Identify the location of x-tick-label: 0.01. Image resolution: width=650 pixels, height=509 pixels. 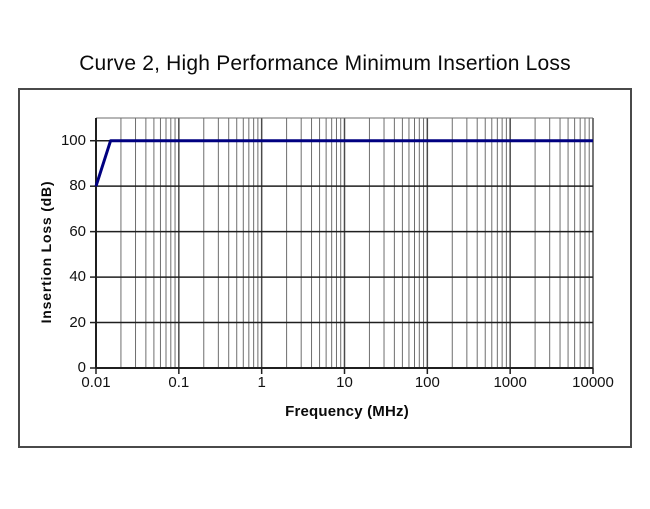
(96, 382).